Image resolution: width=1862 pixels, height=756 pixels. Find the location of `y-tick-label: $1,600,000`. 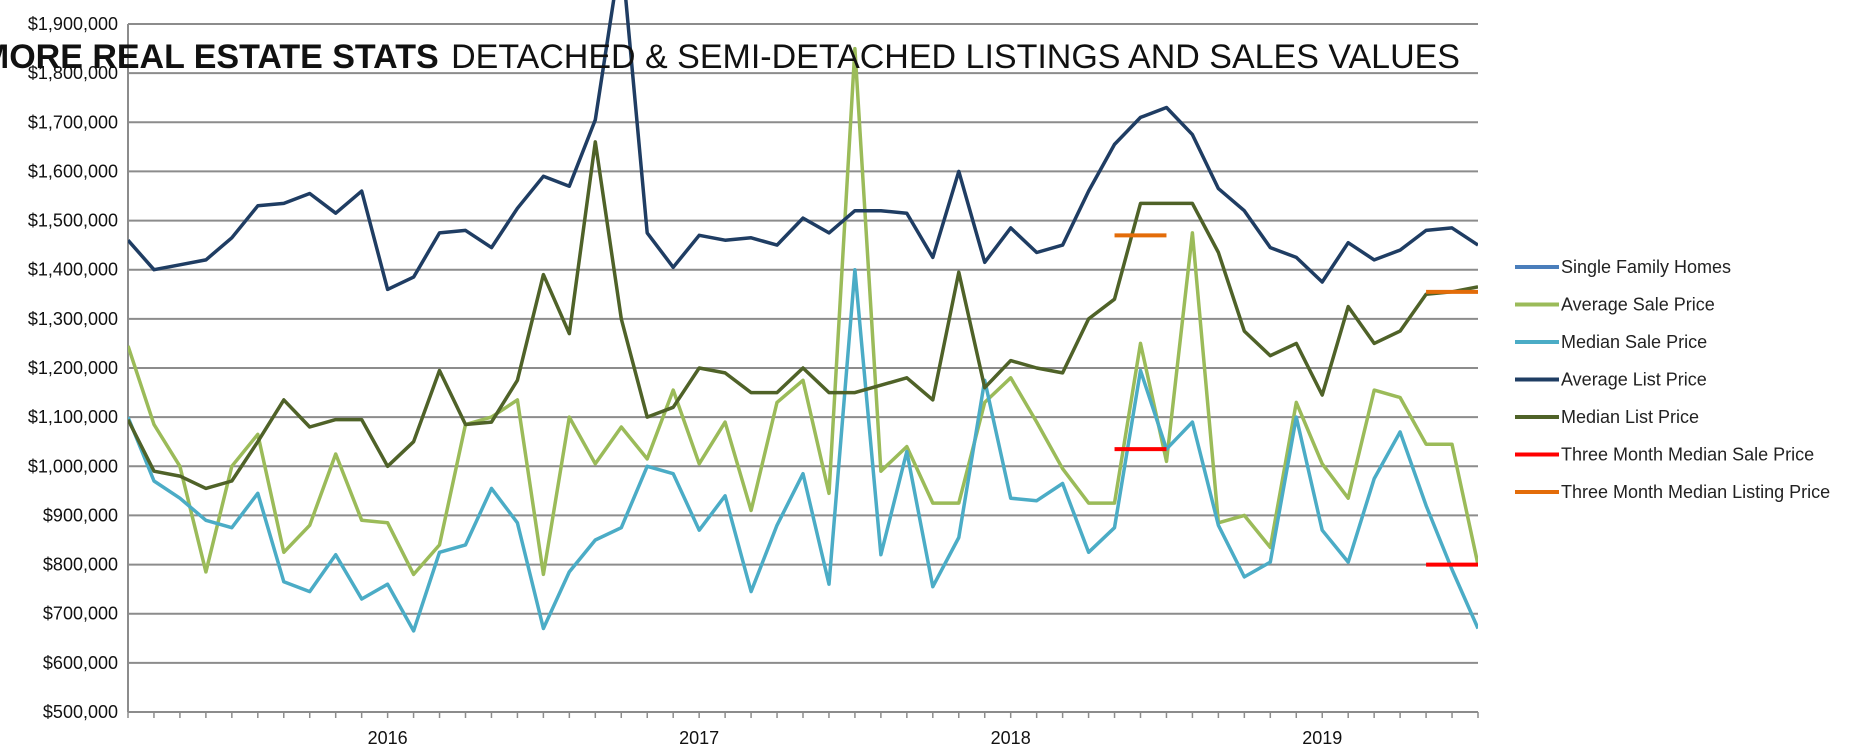

y-tick-label: $1,600,000 is located at coordinates (73, 171).